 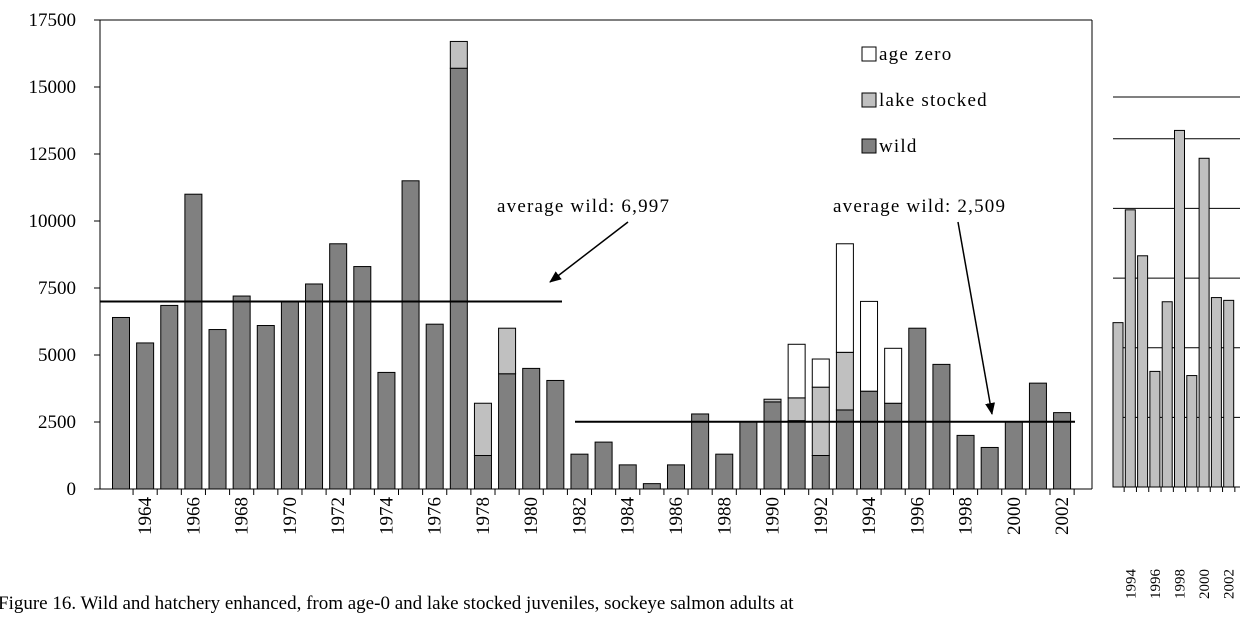 What do you see at coordinates (338, 516) in the screenshot?
I see `x-tick-label: 1972` at bounding box center [338, 516].